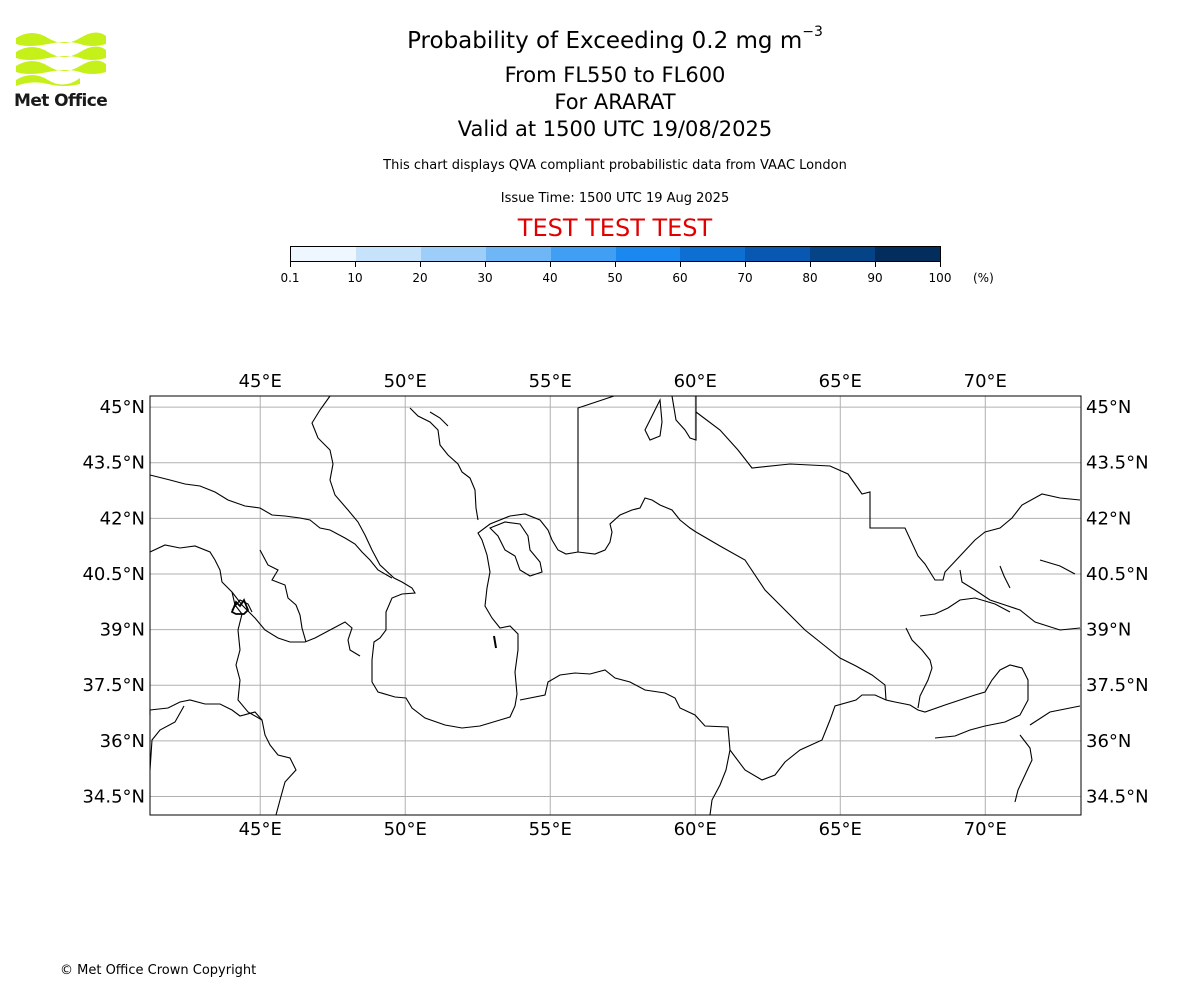 This screenshot has width=1200, height=1000. I want to click on longitude-label-bottom: 65°E, so click(840, 829).